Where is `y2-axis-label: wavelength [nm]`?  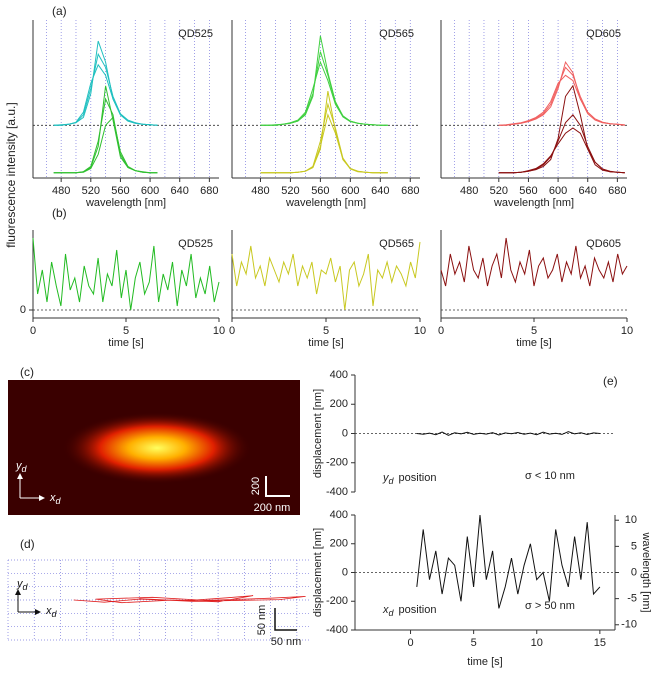 y2-axis-label: wavelength [nm] is located at coordinates (646, 571).